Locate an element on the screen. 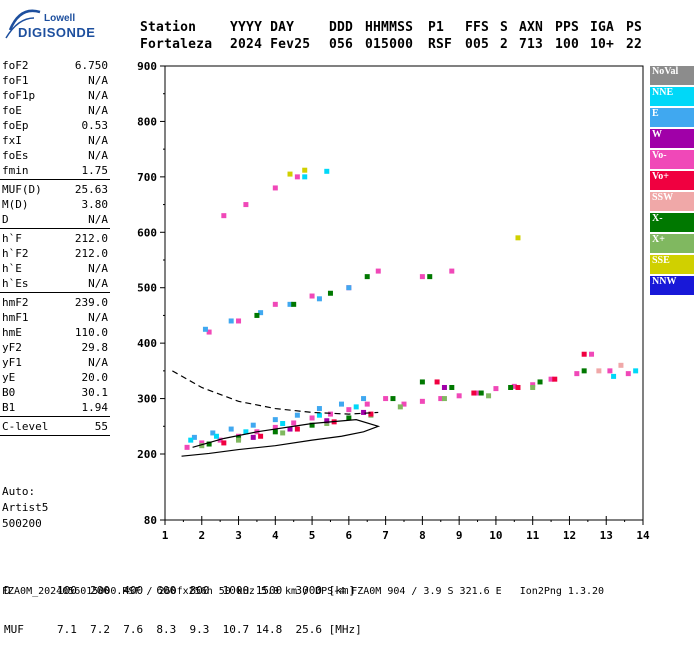 The width and height of the screenshot is (700, 649). logo-swoosh-icon is located at coordinates (23, 24).